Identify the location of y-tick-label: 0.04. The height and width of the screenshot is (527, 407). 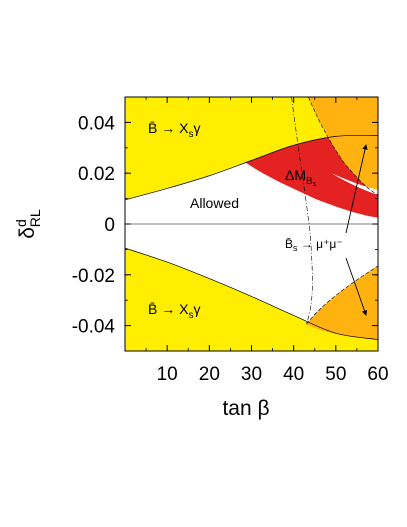
(96, 123).